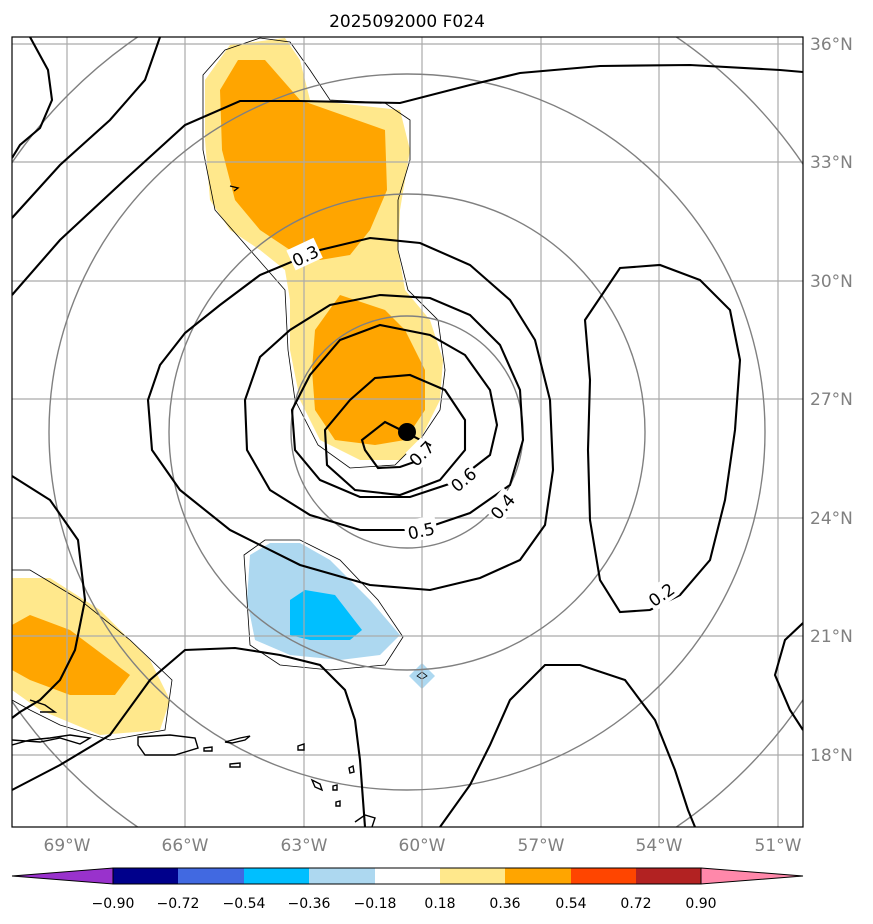 This screenshot has width=873, height=924. Describe the element at coordinates (659, 846) in the screenshot. I see `lon-label: 54°W` at that location.